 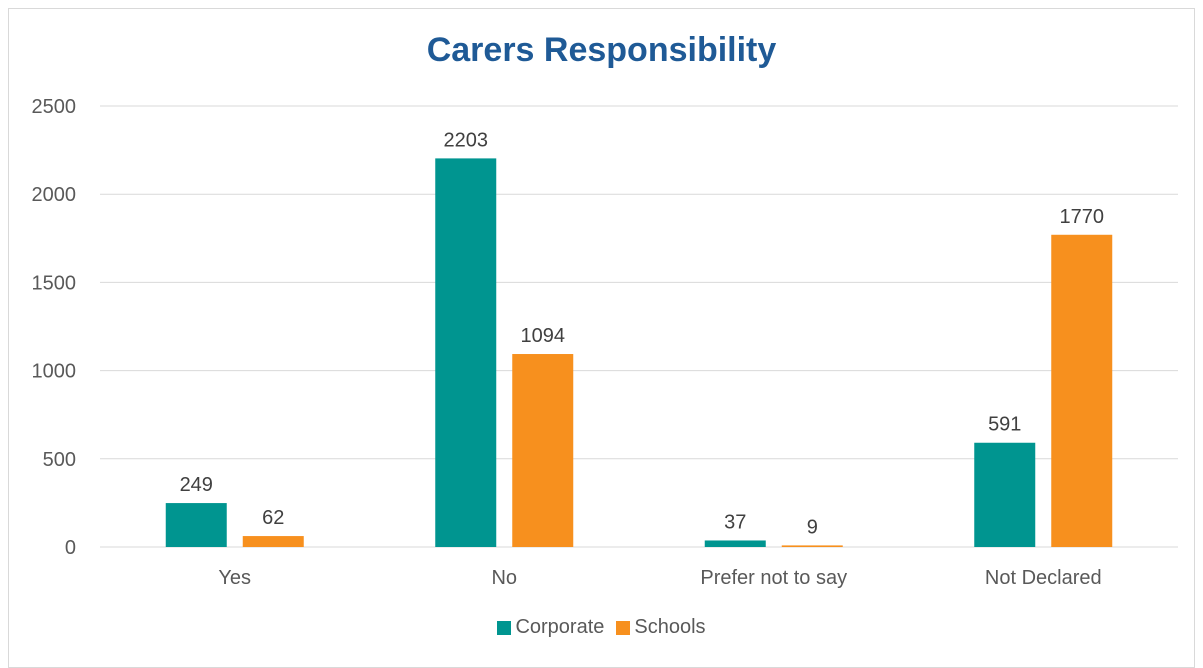 I want to click on bar-schools-prefer-not-to-say, so click(x=812, y=546).